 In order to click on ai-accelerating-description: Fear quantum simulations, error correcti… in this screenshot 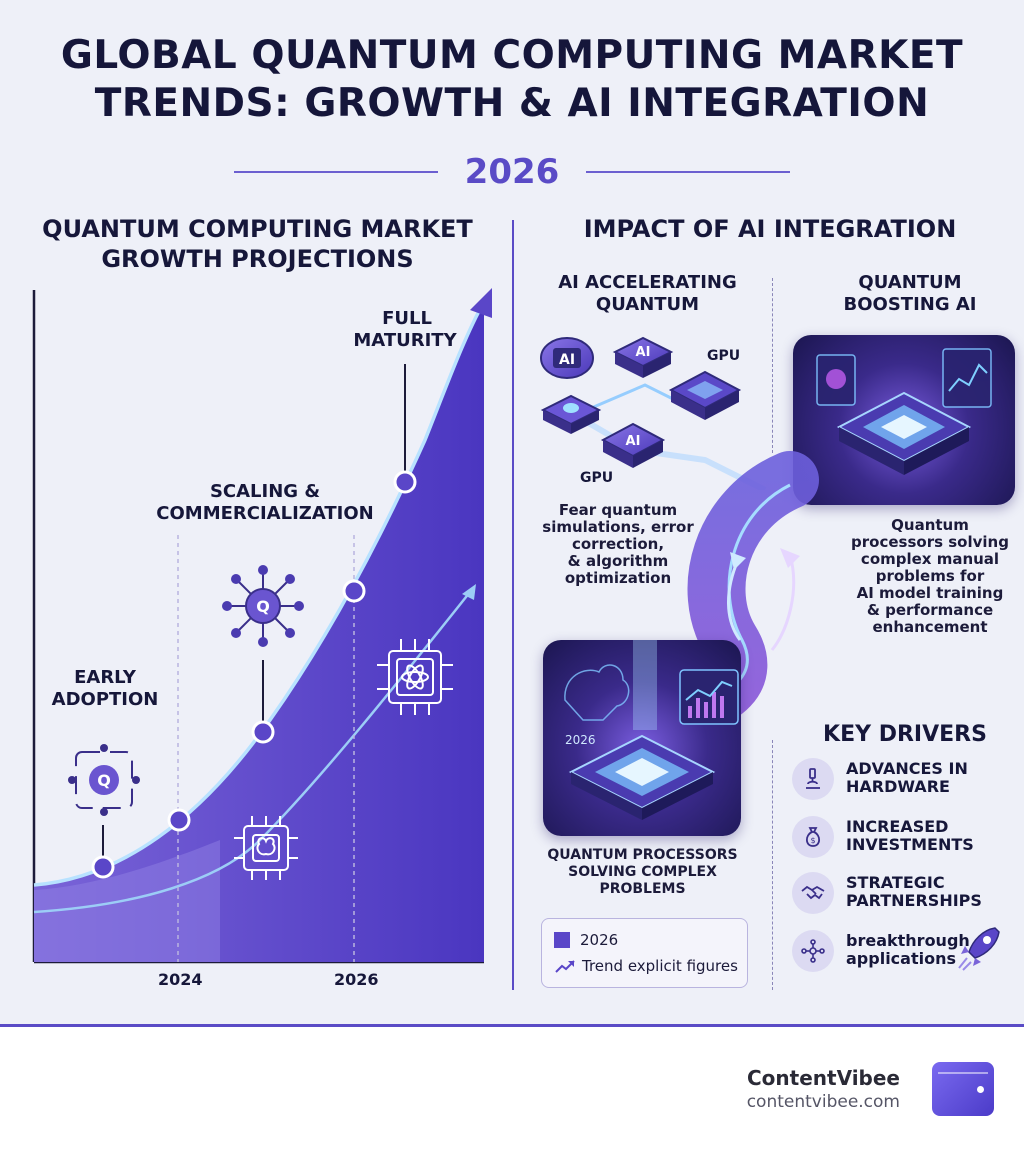, I will do `click(618, 544)`.